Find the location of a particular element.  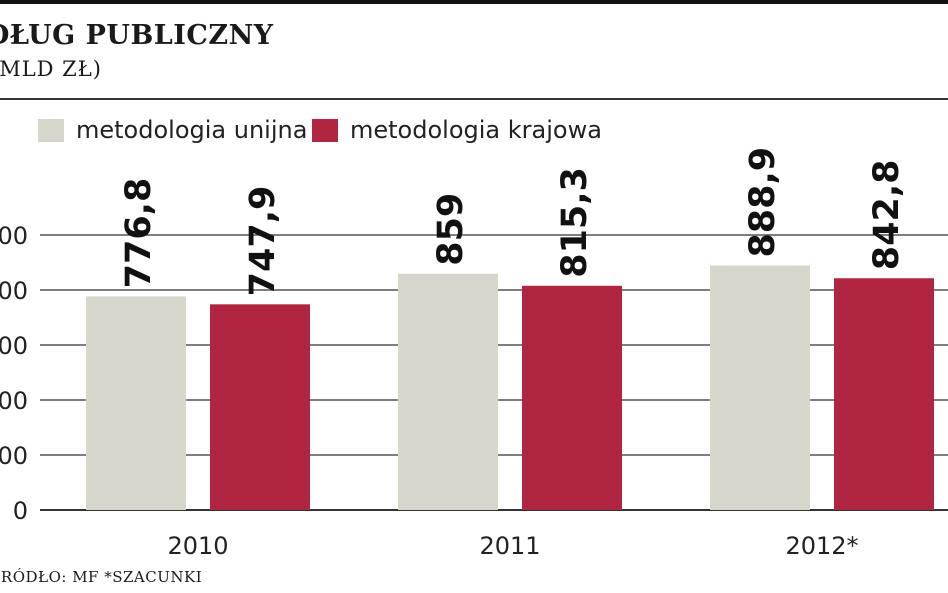

bar-value-label: 776,8 is located at coordinates (139, 233).